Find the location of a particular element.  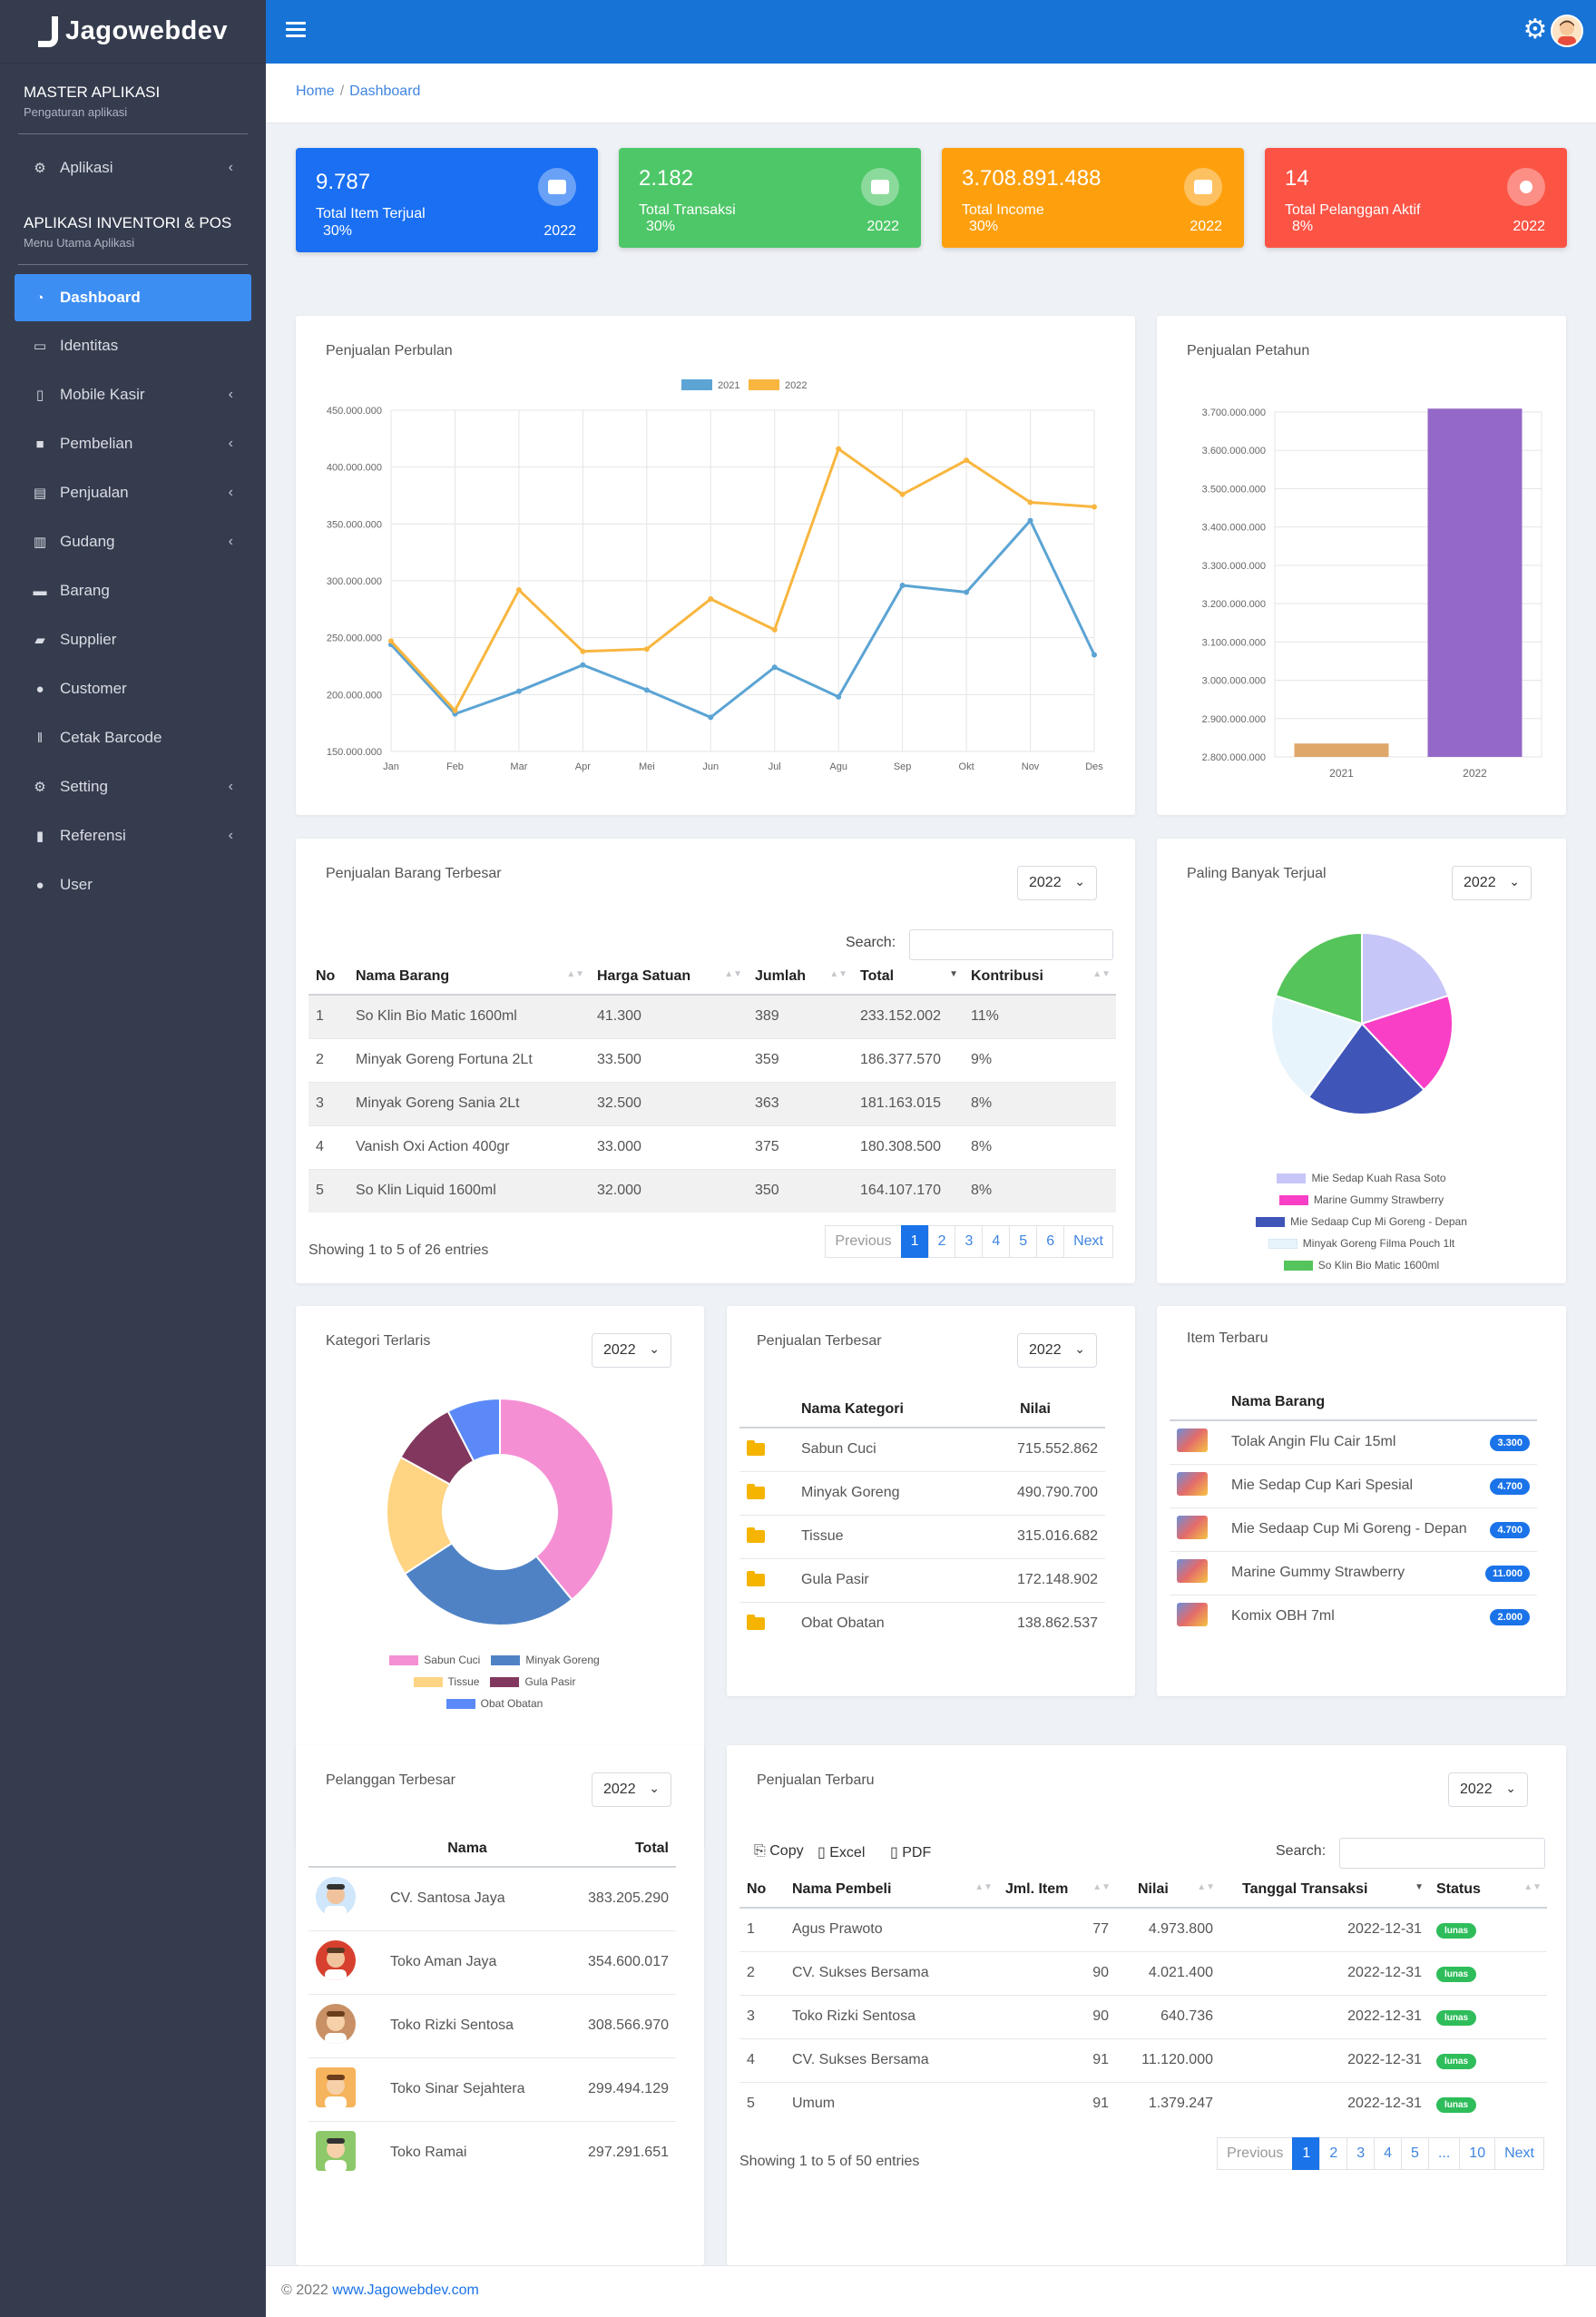

table-row: Toko Ramai 297.291.651 is located at coordinates (492, 2152).